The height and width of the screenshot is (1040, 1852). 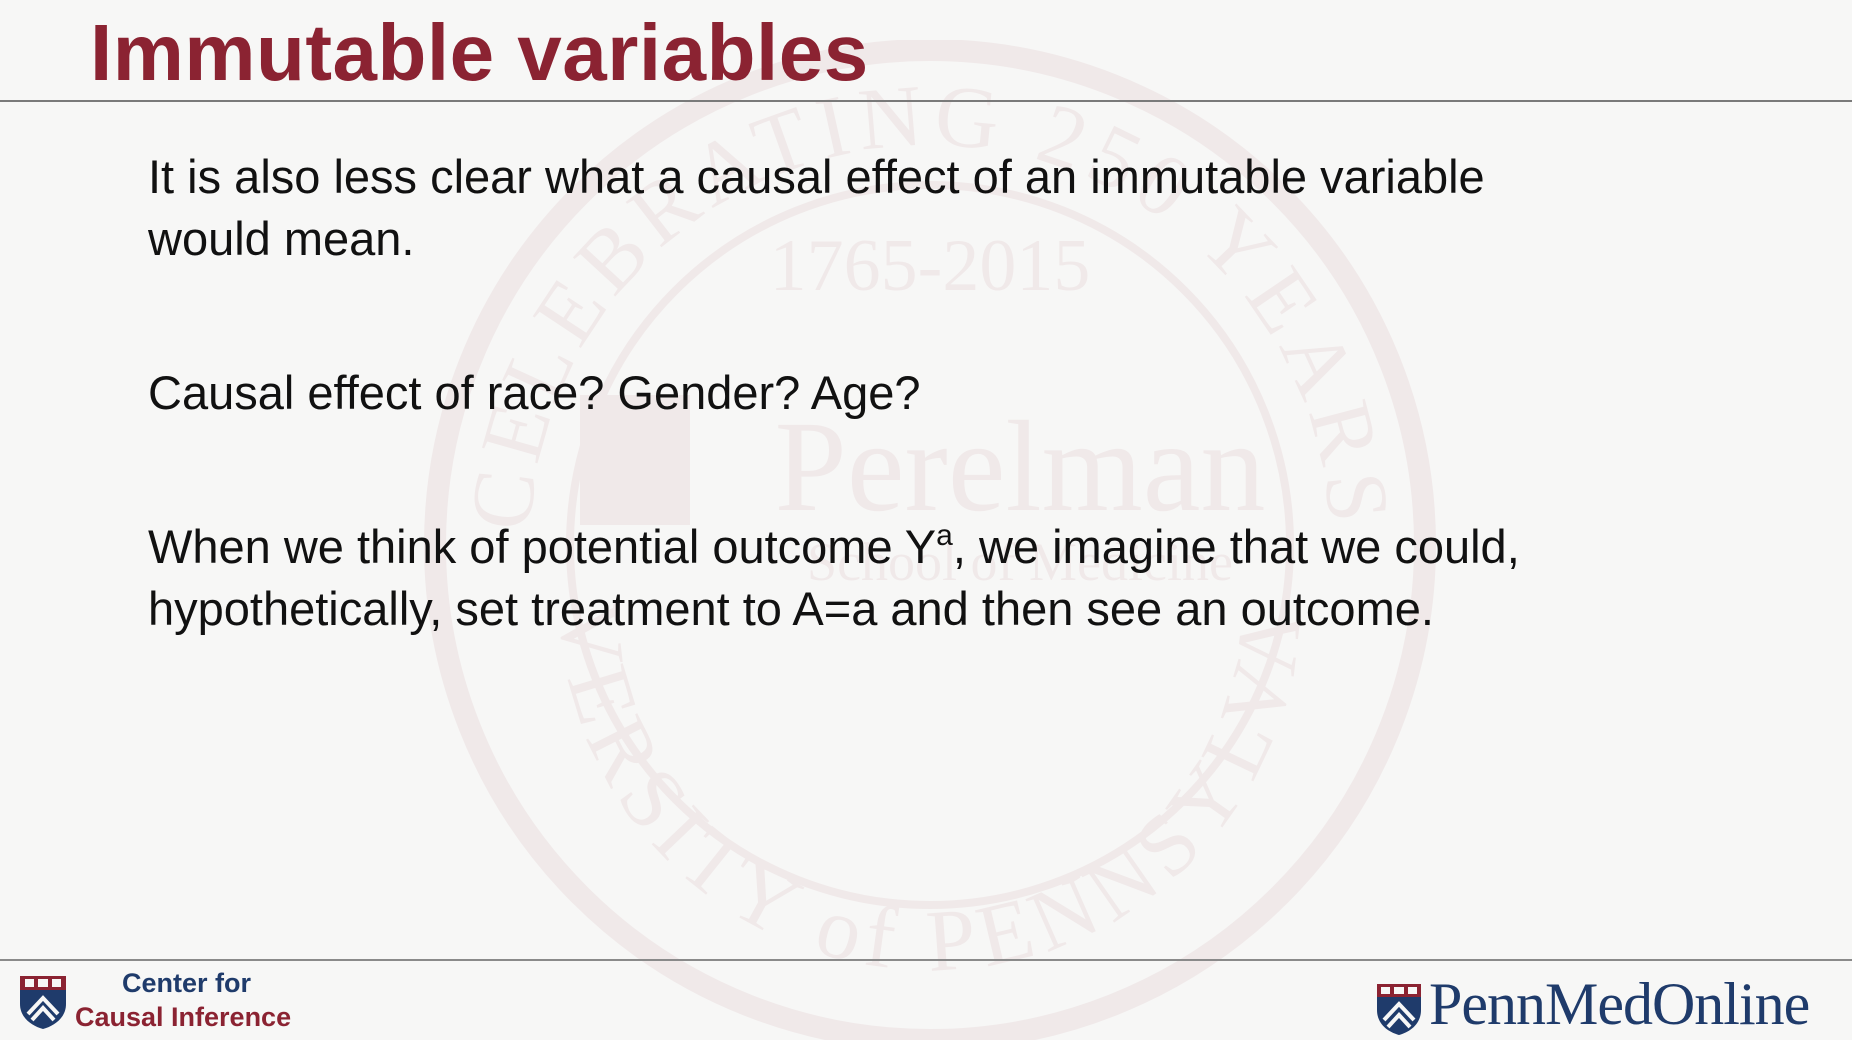 I want to click on title-divider, so click(x=926, y=101).